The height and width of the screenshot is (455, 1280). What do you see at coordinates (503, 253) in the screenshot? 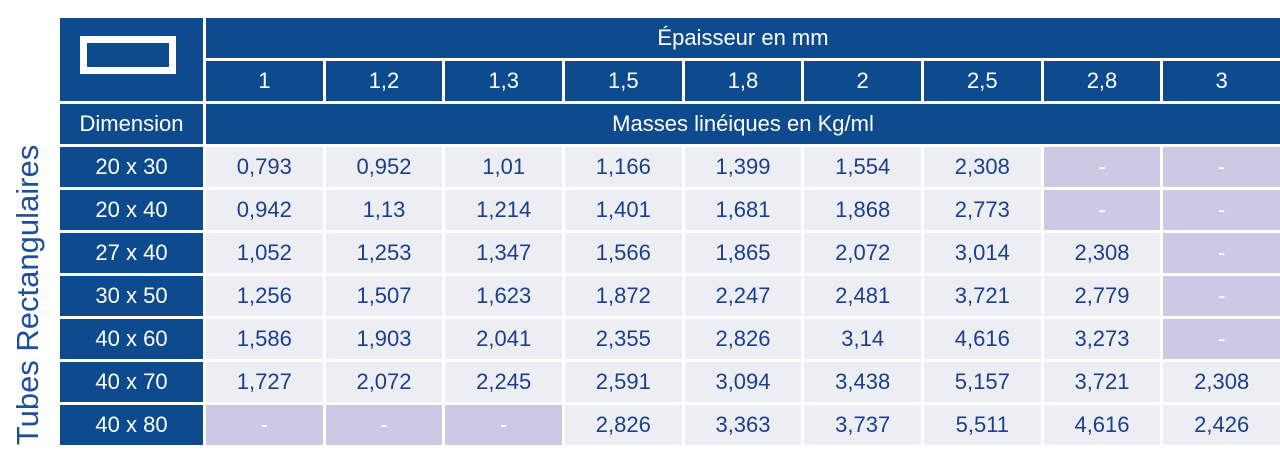
I see `mass-cell: 1,347` at bounding box center [503, 253].